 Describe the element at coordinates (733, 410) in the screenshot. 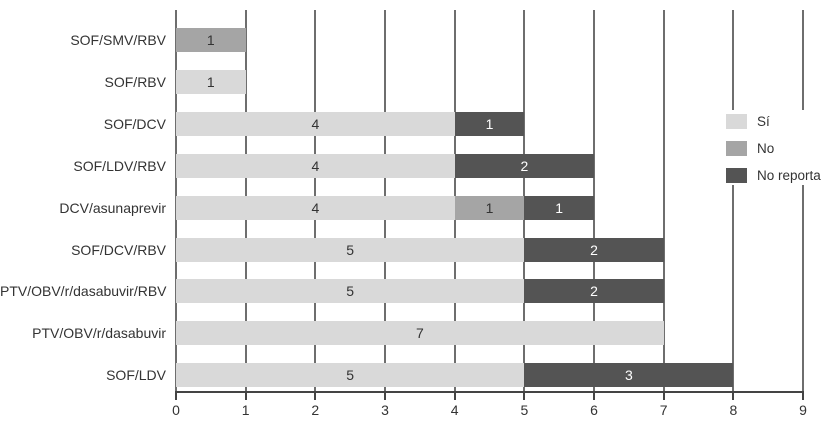

I see `x-tick-label: 8` at that location.